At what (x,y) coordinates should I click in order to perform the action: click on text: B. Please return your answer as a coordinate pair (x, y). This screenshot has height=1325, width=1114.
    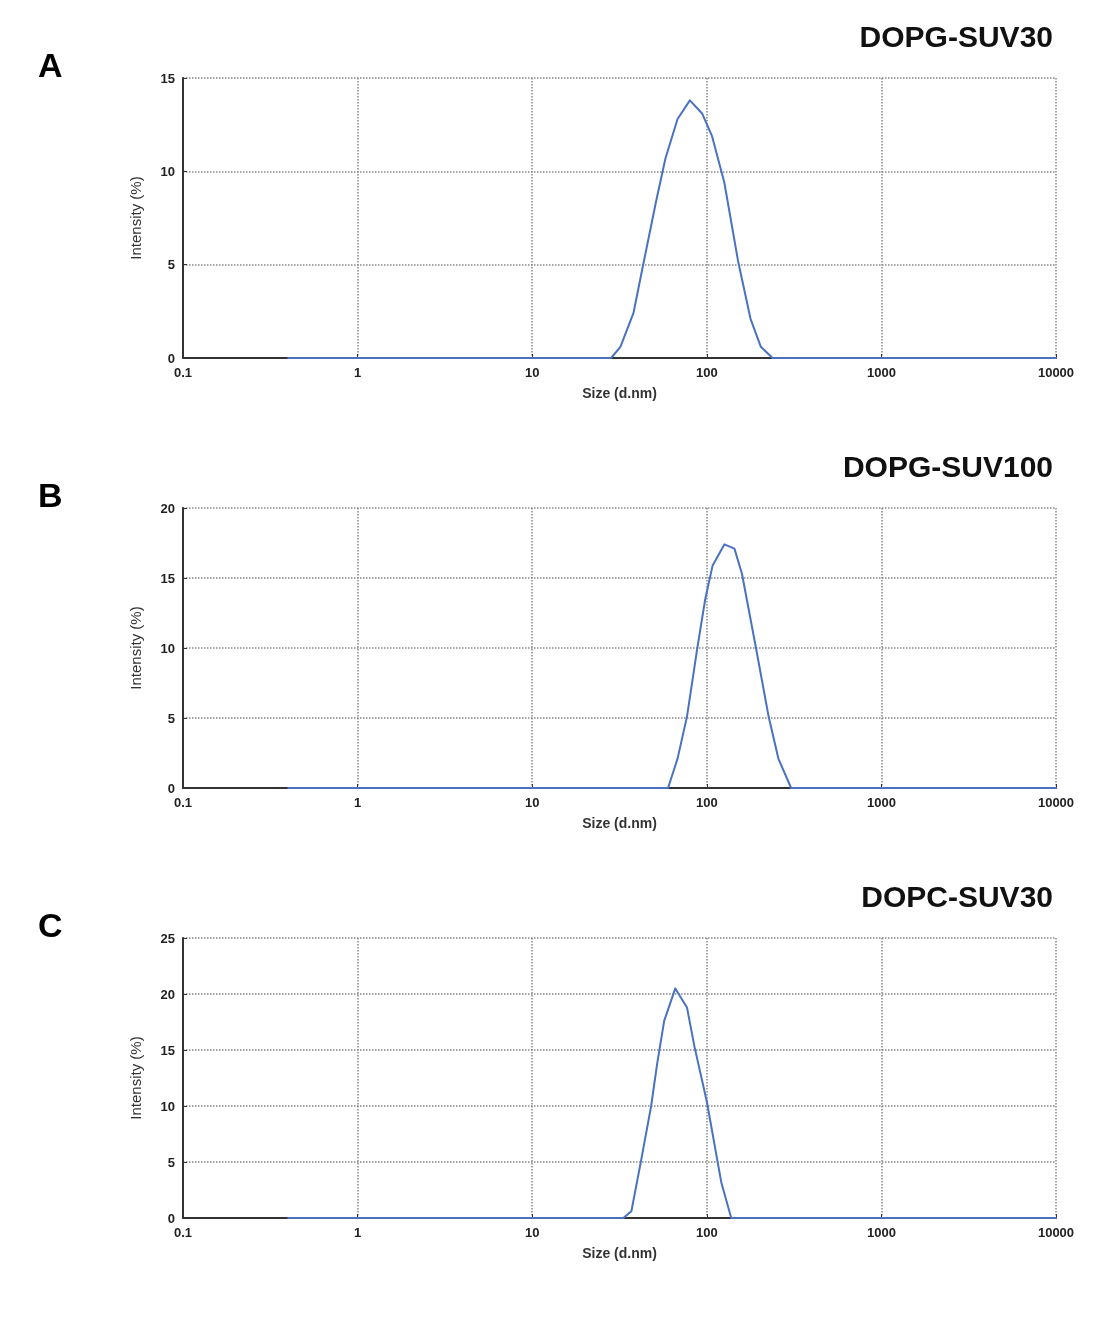
    Looking at the image, I should click on (50, 495).